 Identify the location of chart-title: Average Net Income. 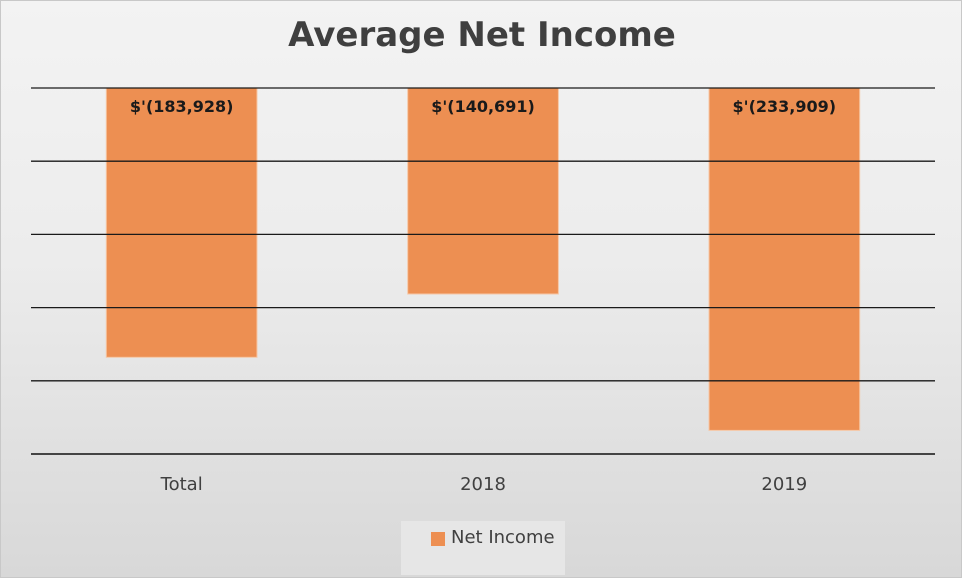
(482, 35).